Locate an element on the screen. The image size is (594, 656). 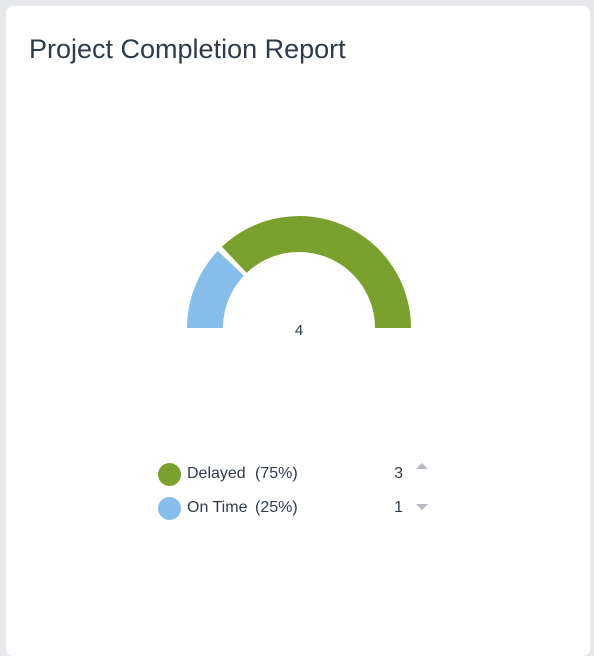
caret-down-icon is located at coordinates (422, 507).